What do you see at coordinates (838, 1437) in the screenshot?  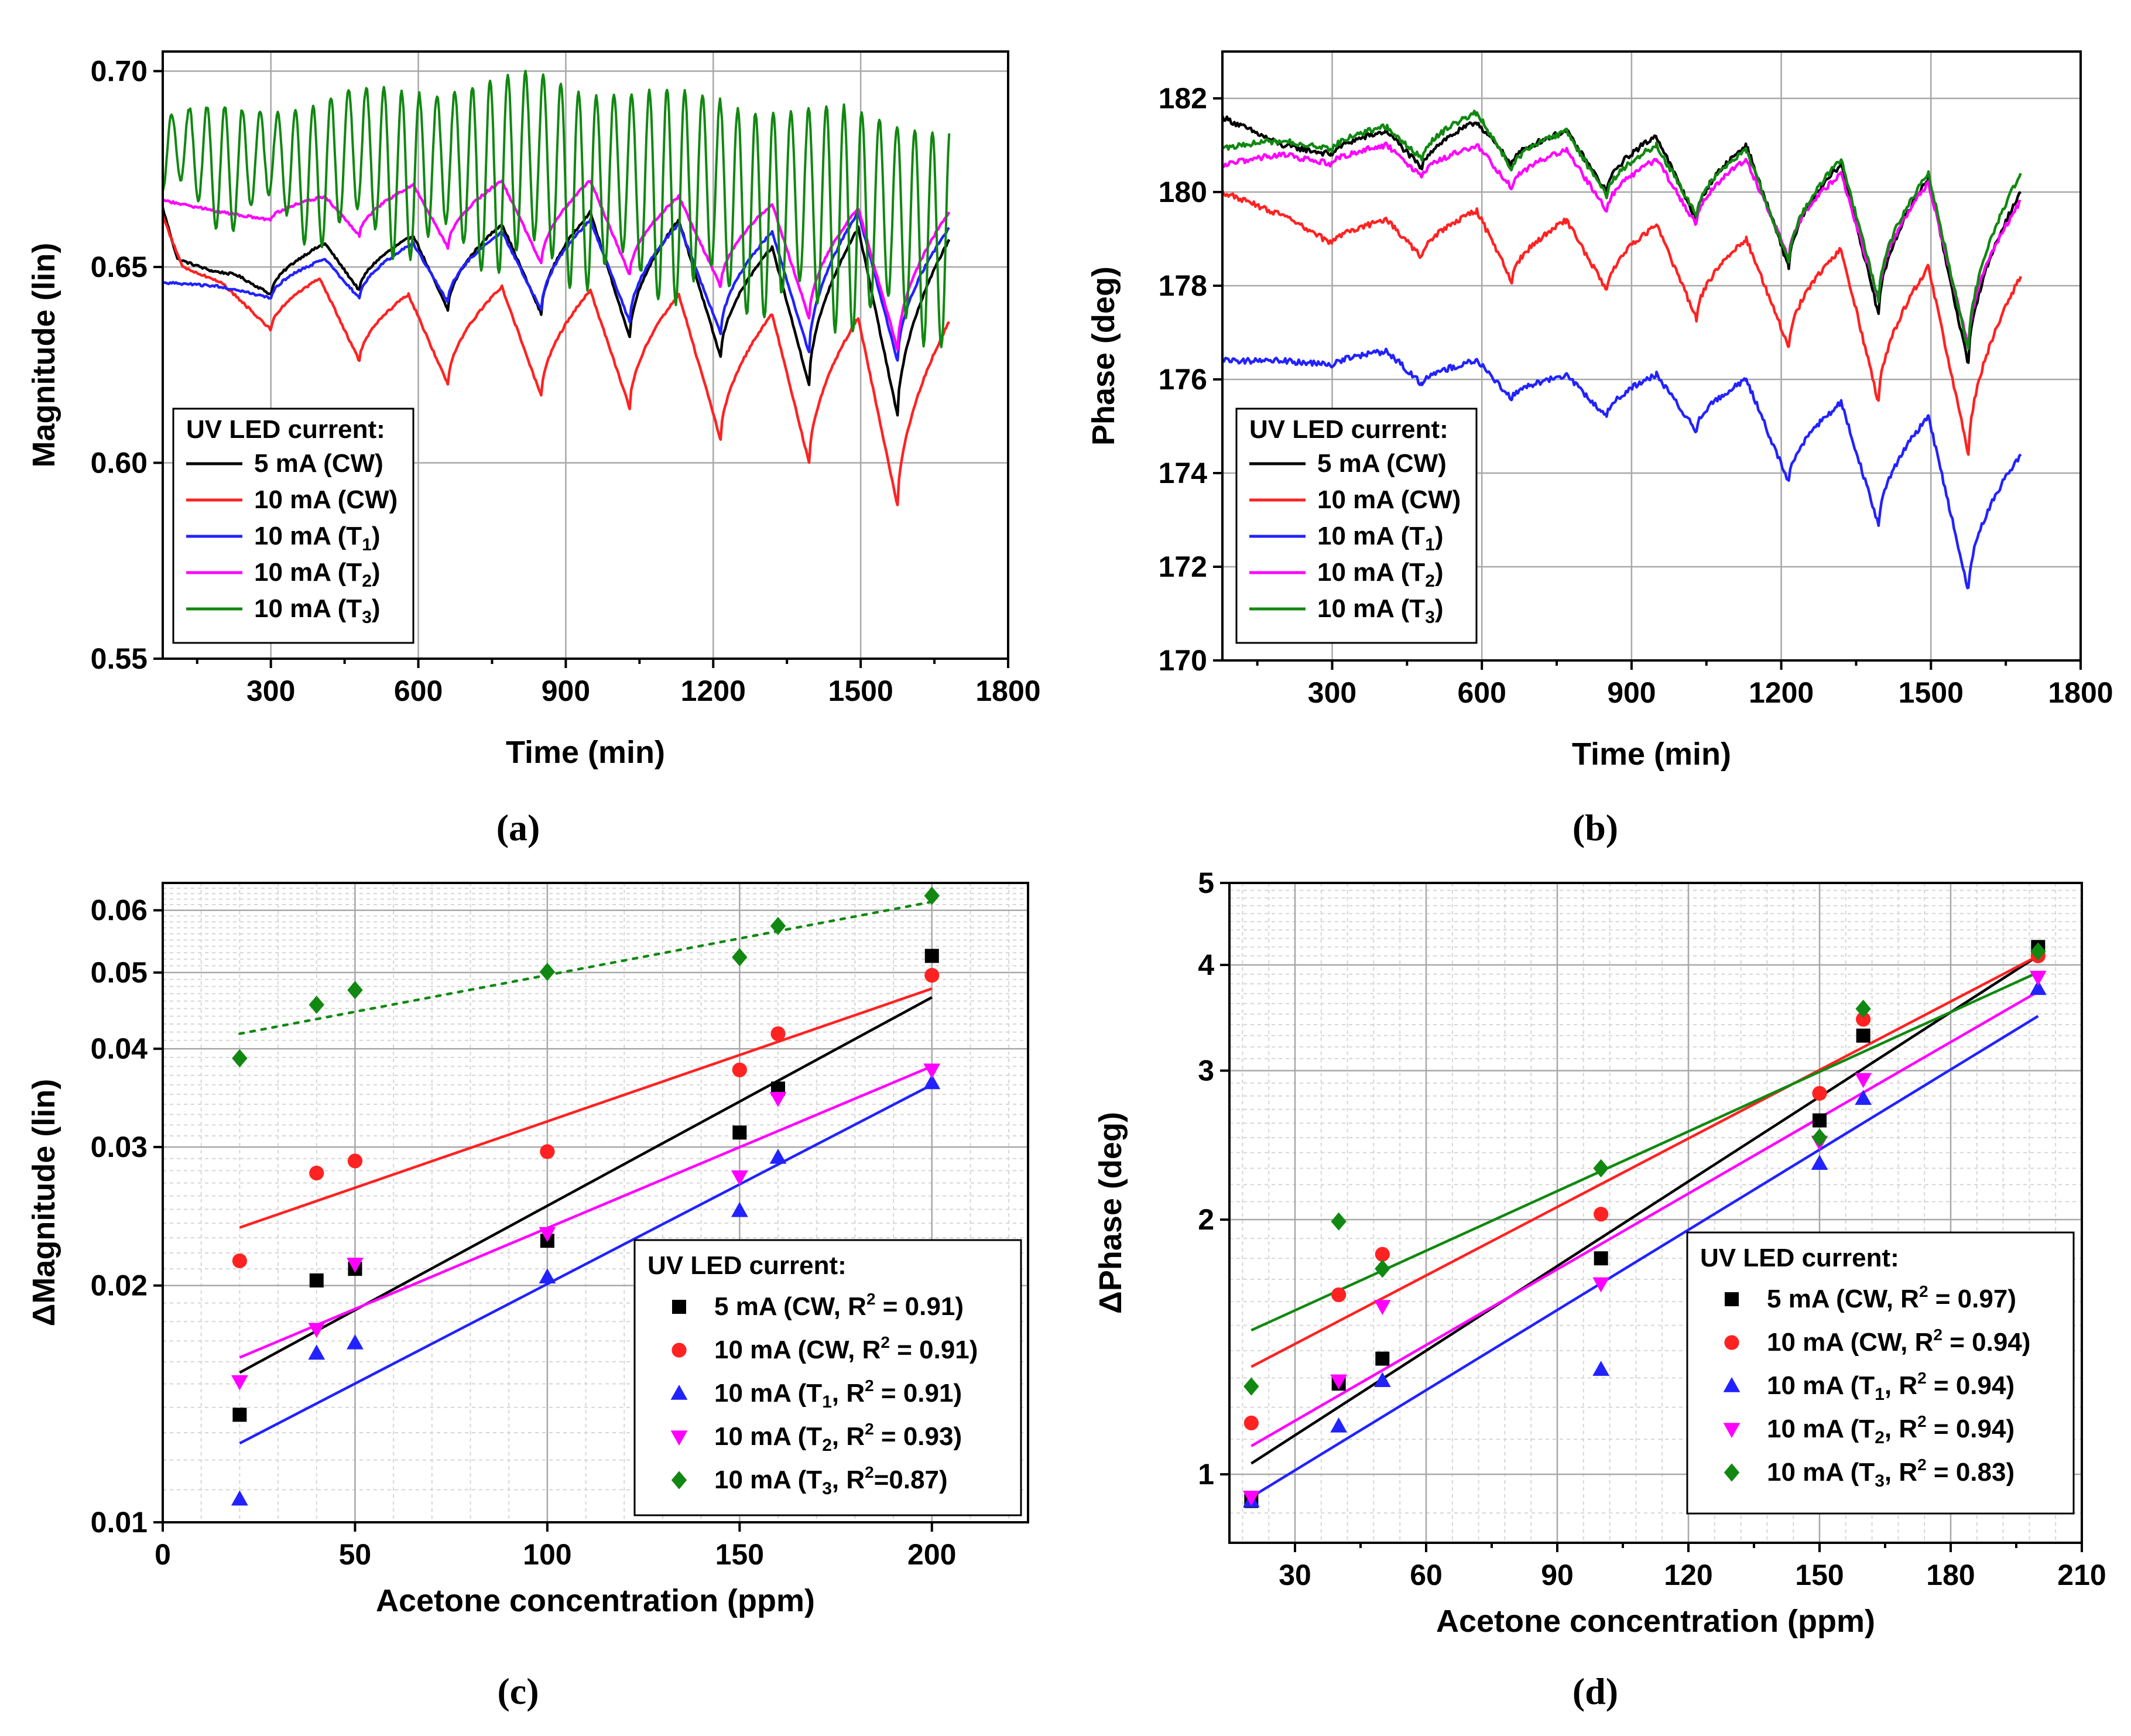 I see `legend-label: 10 mA (T2, R2 = 0.93)` at bounding box center [838, 1437].